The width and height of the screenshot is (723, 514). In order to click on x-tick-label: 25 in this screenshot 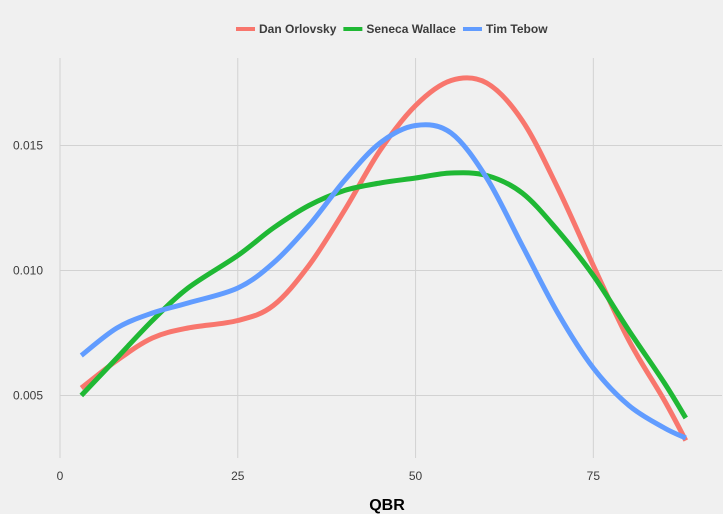, I will do `click(238, 476)`.